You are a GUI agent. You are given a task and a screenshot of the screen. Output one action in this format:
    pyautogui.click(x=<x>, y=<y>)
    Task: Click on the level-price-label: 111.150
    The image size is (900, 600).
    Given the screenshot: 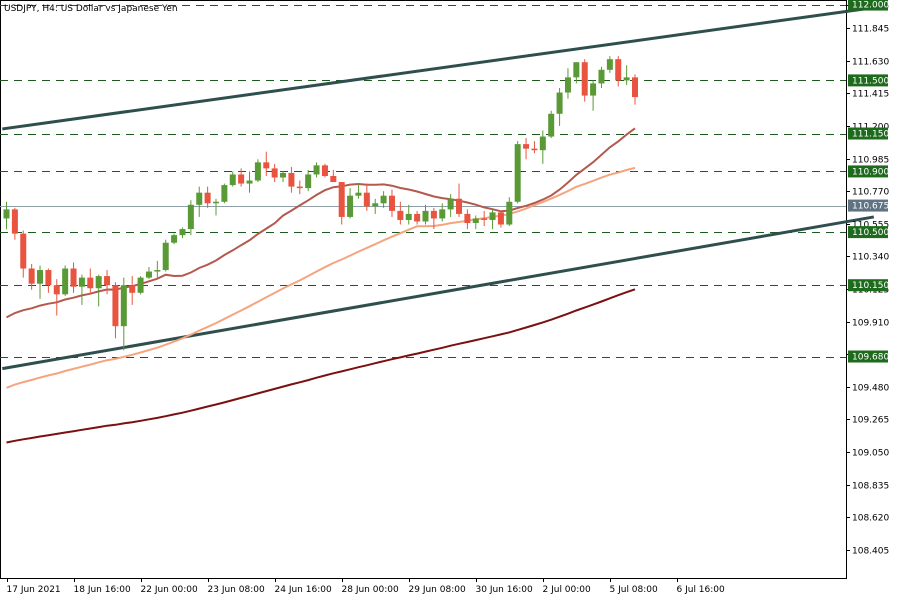 What is the action you would take?
    pyautogui.click(x=868, y=133)
    